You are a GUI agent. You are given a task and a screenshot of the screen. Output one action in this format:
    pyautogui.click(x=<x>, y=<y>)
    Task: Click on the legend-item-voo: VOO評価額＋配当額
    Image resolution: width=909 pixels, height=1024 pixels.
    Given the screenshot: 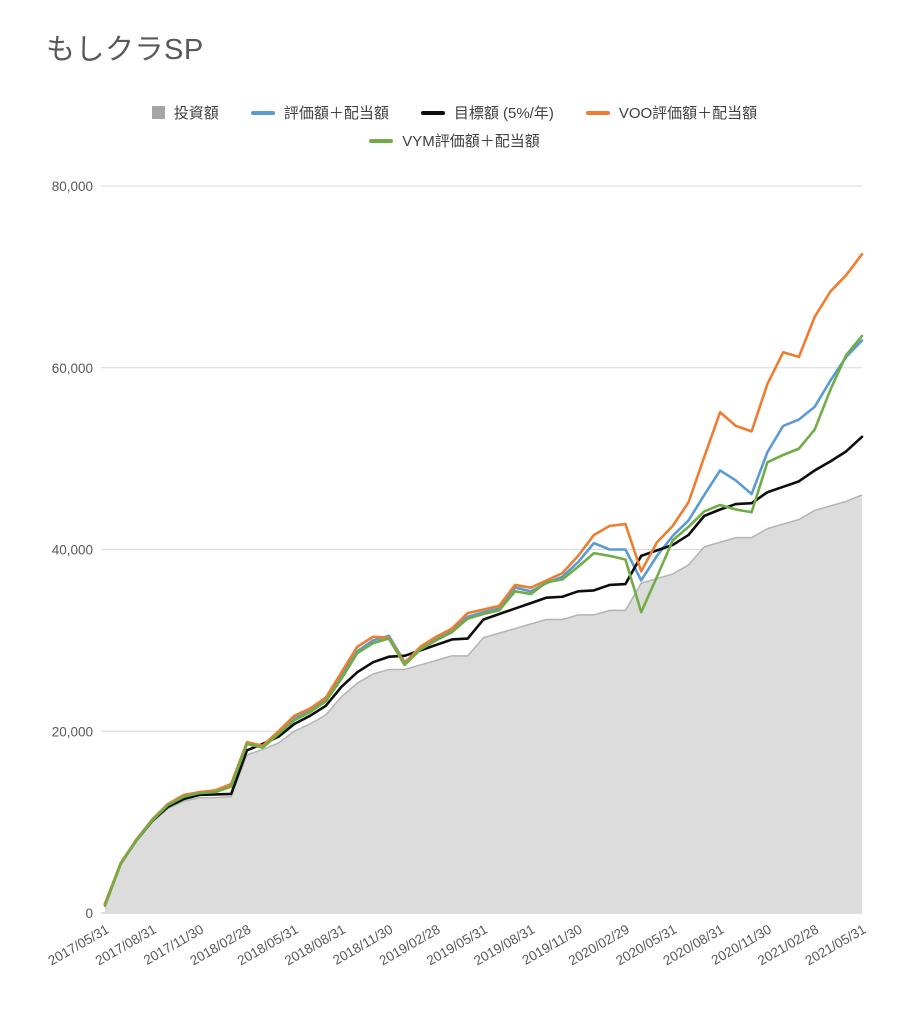 What is the action you would take?
    pyautogui.click(x=671, y=112)
    